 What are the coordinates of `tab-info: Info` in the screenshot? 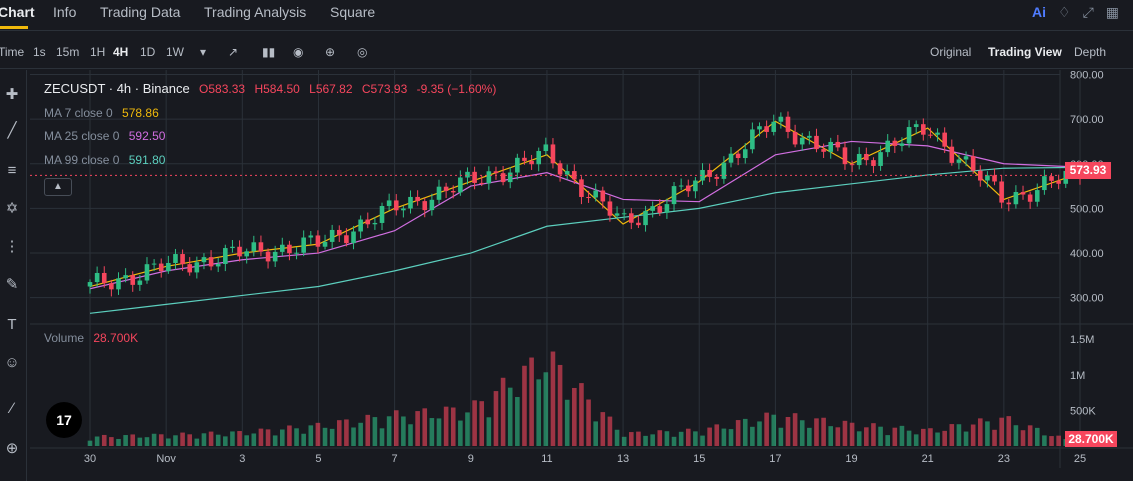 It's located at (65, 12).